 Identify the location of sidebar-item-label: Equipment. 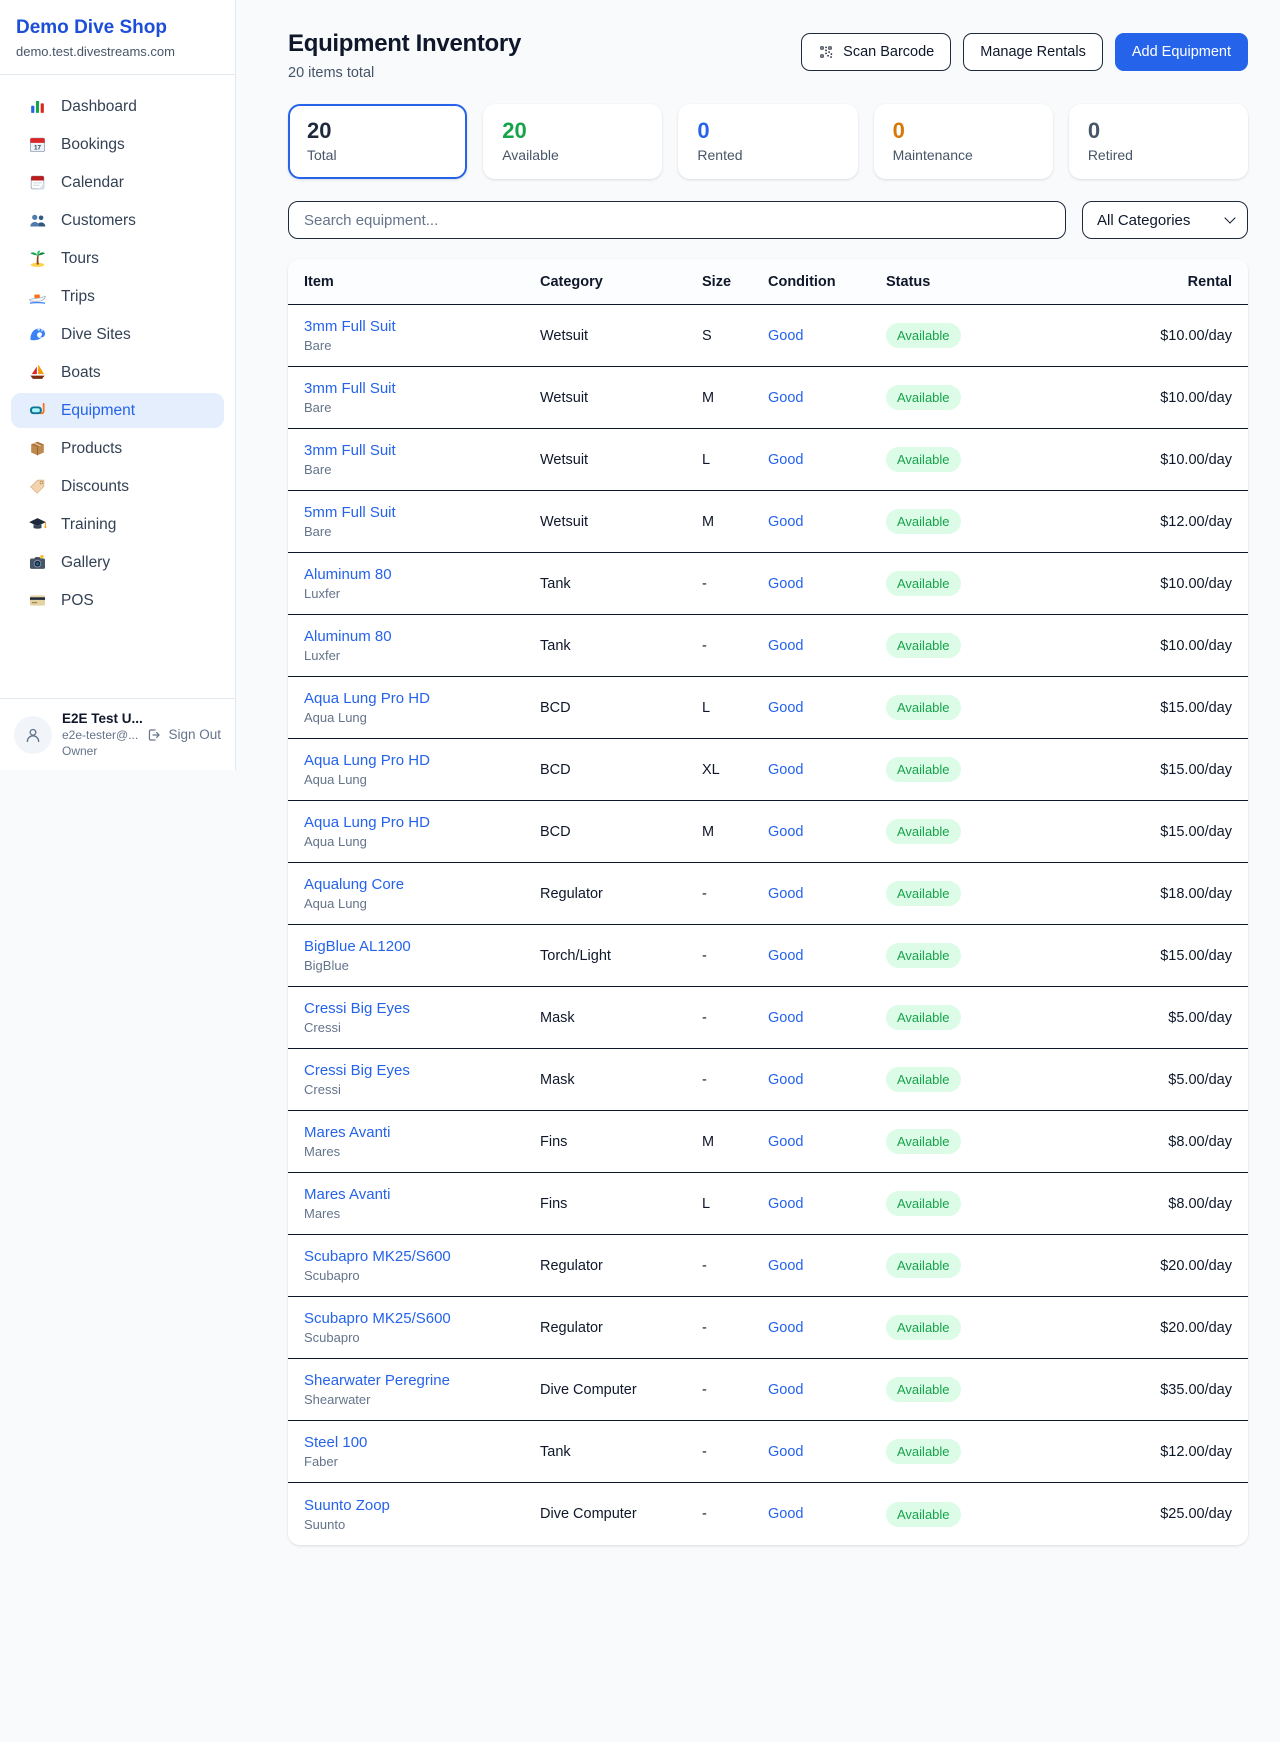
(98, 410).